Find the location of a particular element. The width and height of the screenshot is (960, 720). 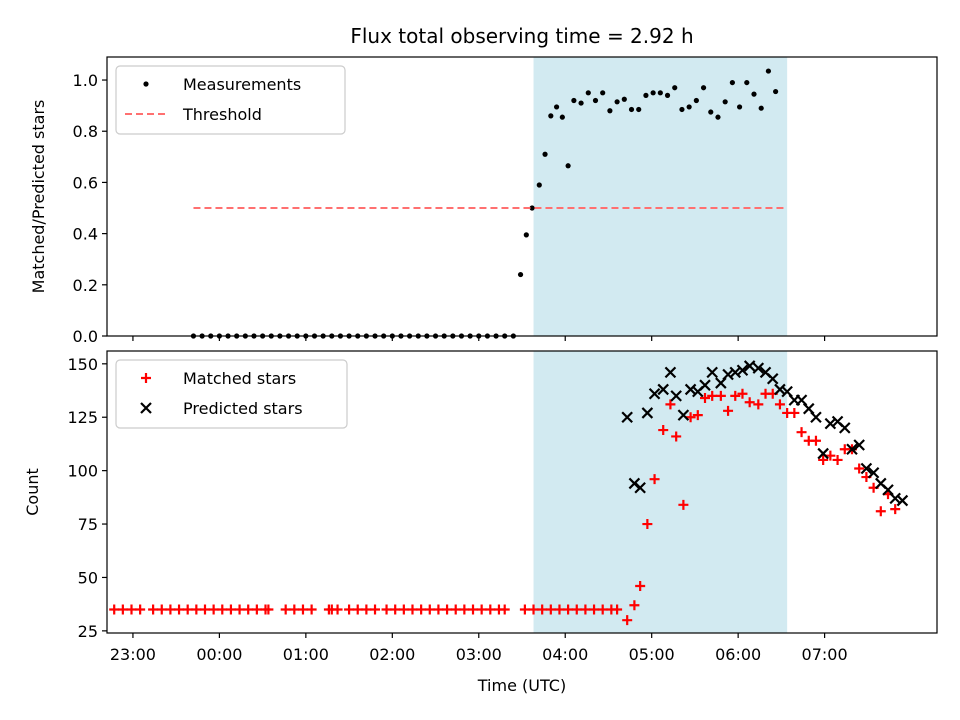

series-predicted-stars is located at coordinates (765, 433).